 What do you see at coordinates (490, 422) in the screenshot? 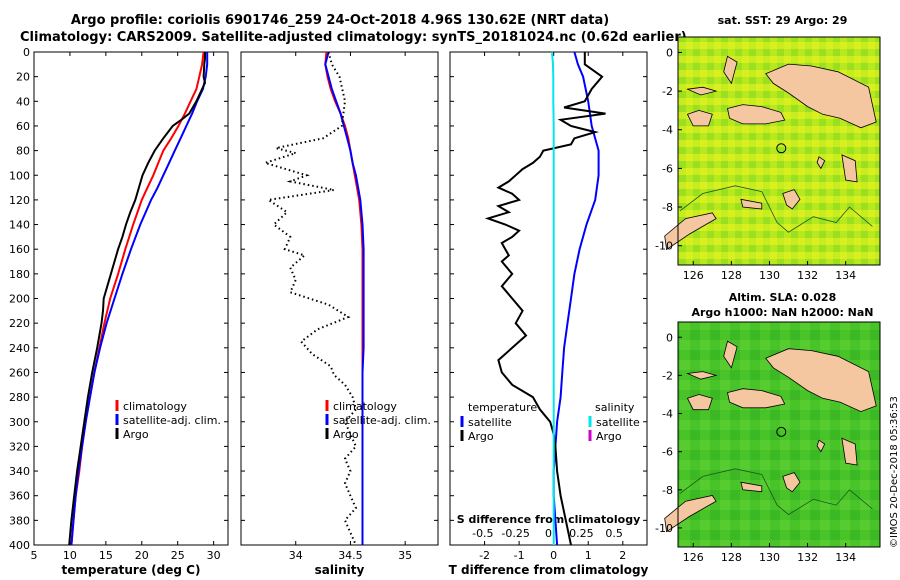
I see `legend-label: satellite` at bounding box center [490, 422].